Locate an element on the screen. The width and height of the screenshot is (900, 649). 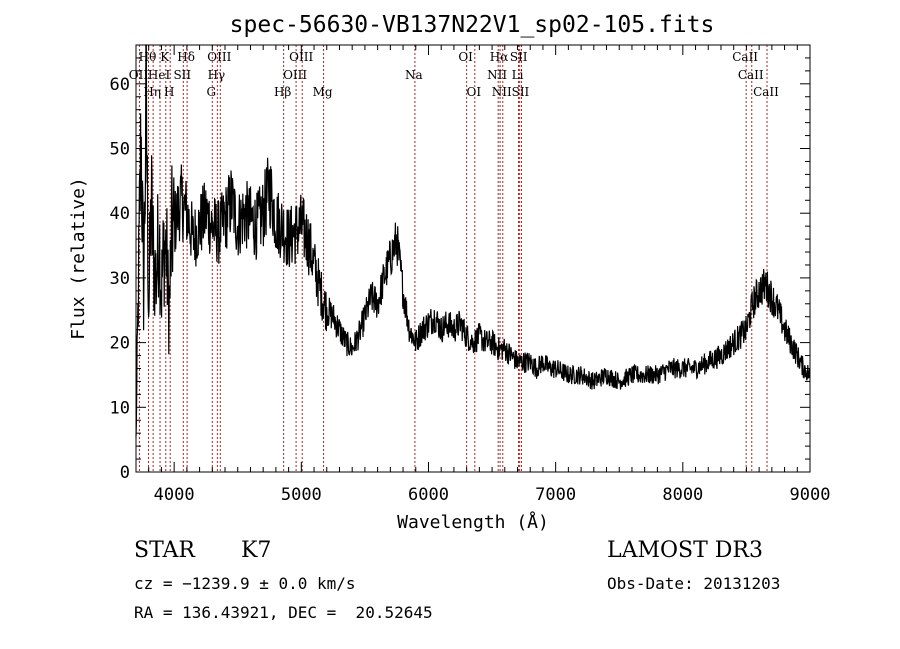
class-label: STAR is located at coordinates (164, 550).